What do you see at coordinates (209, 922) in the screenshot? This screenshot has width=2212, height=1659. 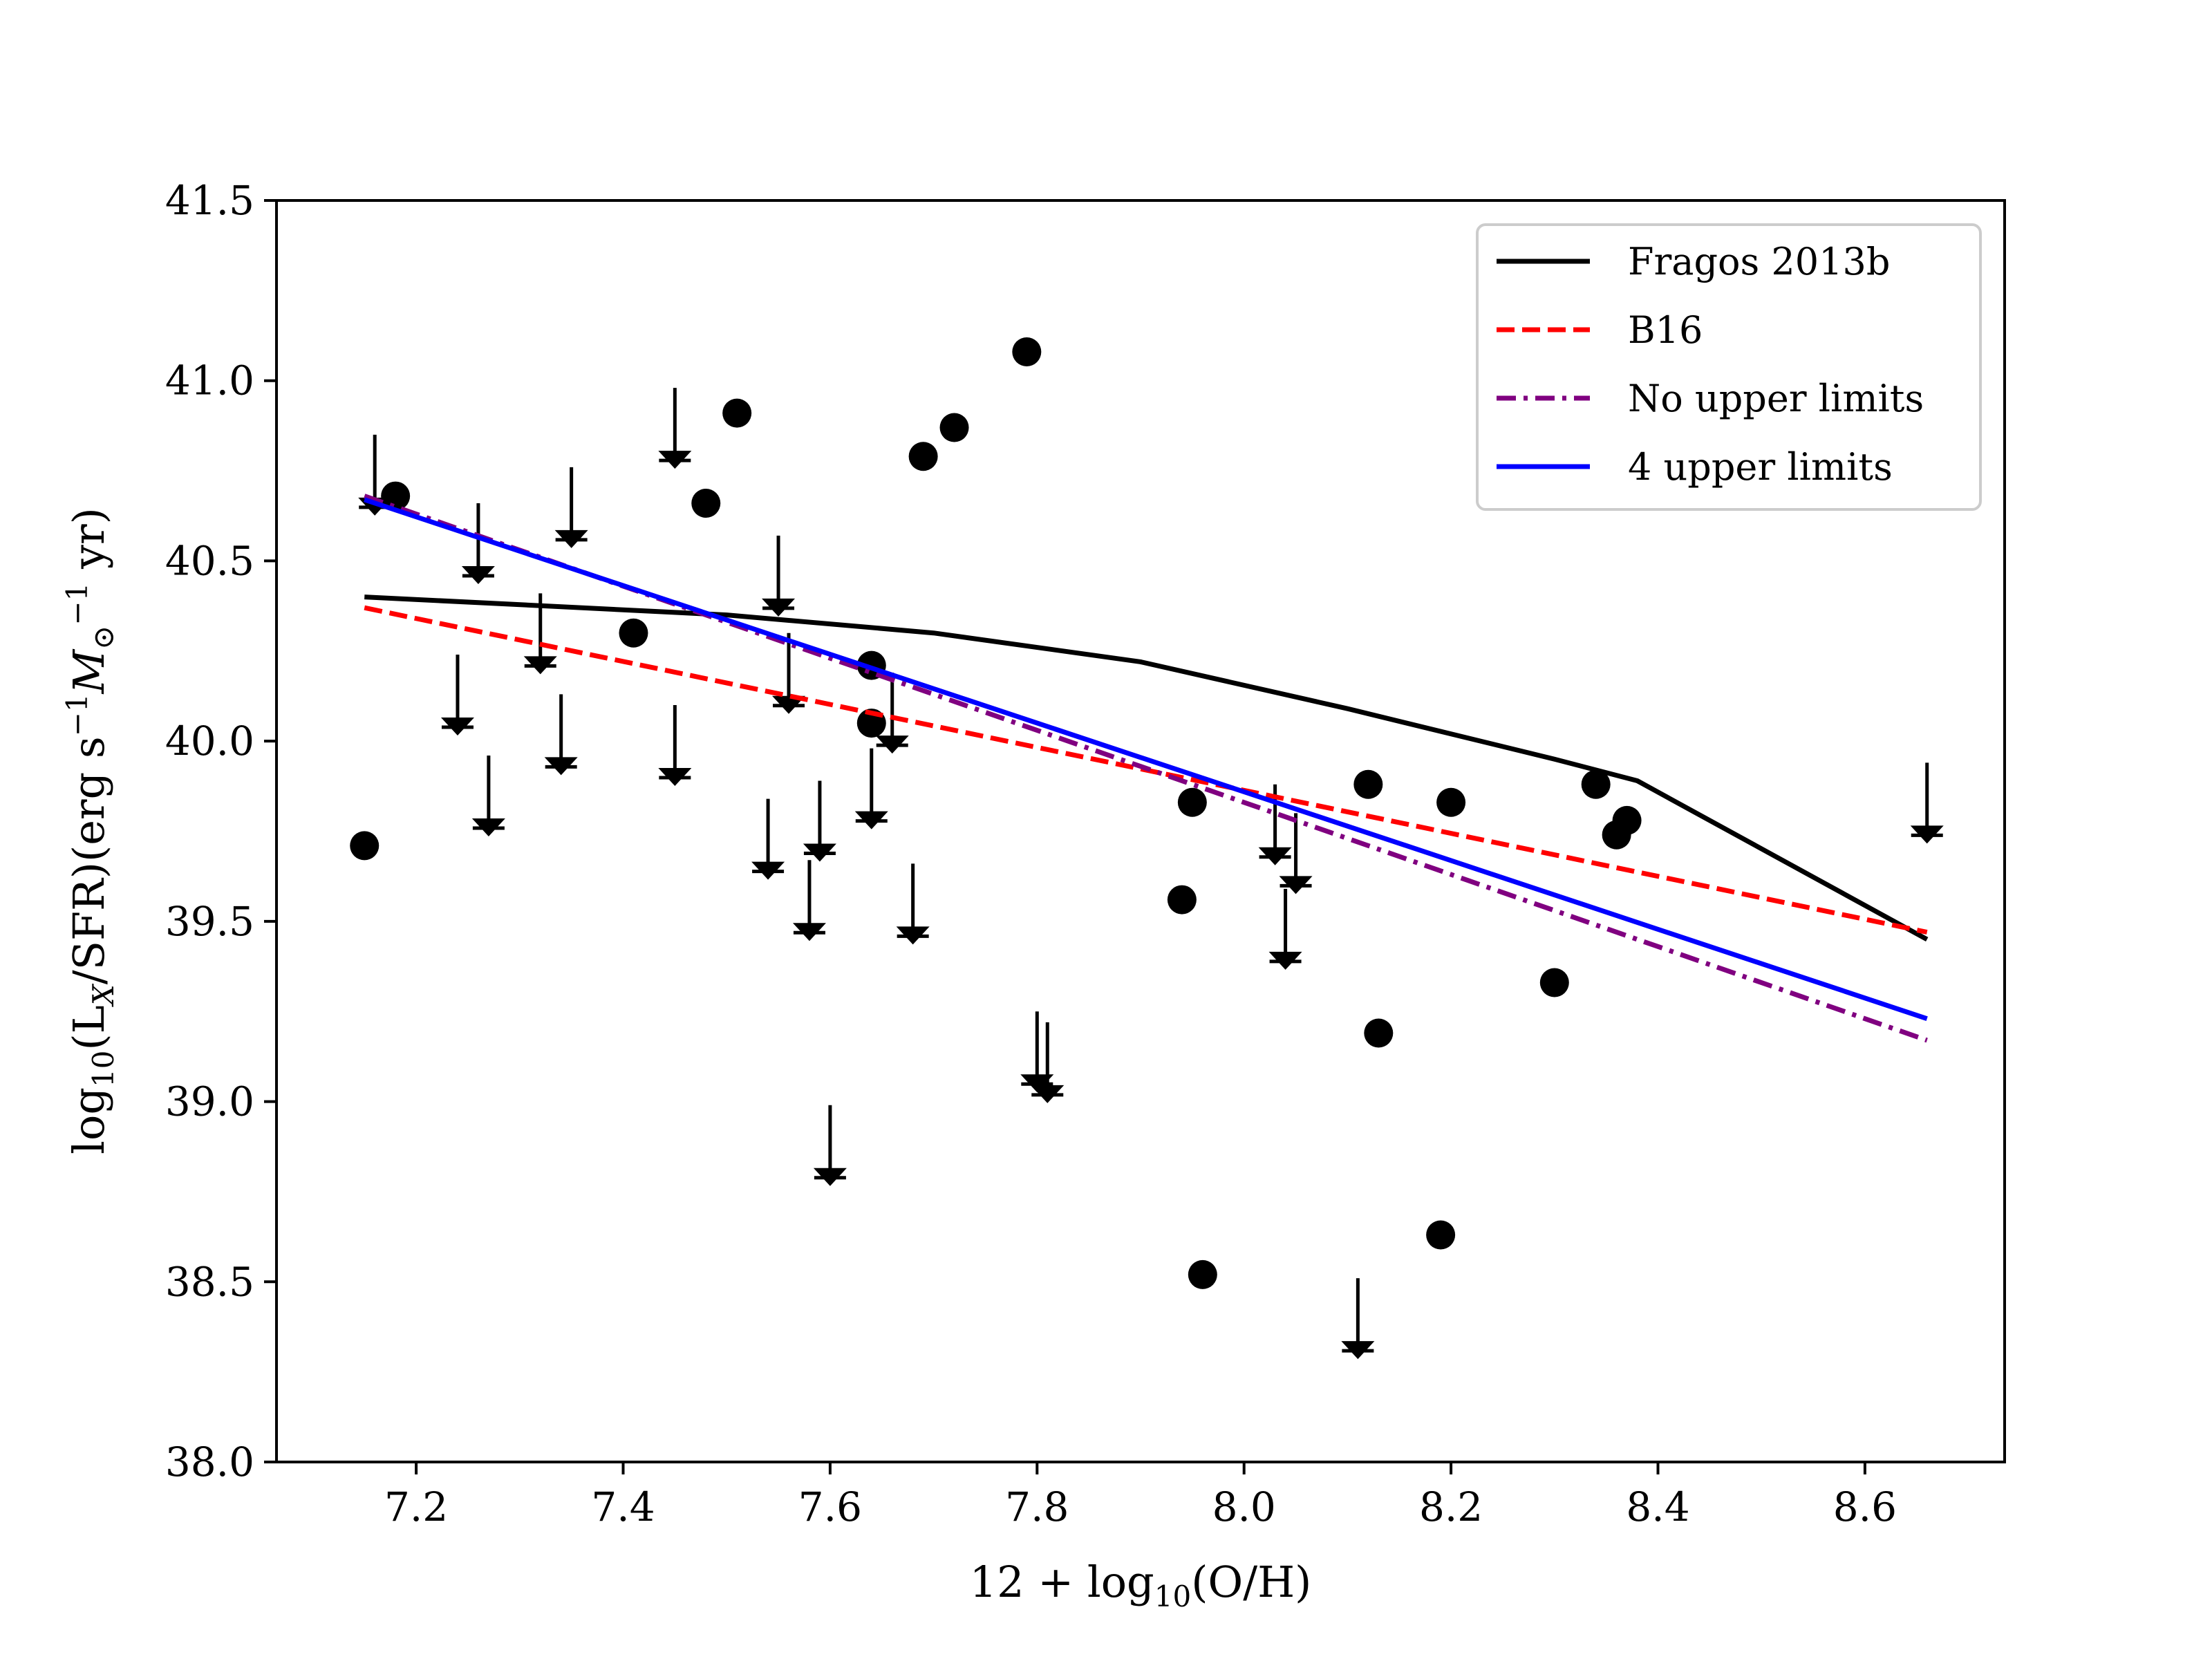 I see `y-tick-label: 39.5` at bounding box center [209, 922].